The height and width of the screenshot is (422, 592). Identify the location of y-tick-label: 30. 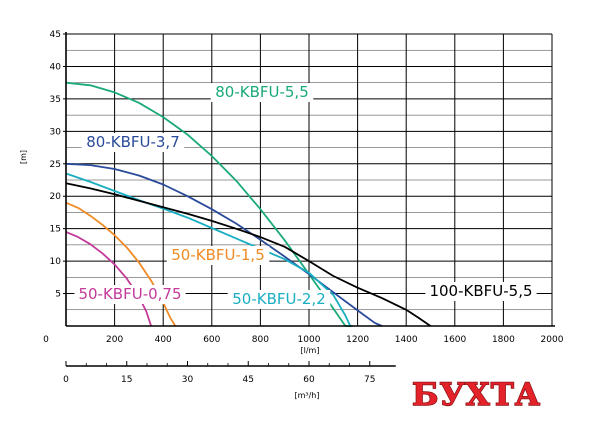
(56, 132).